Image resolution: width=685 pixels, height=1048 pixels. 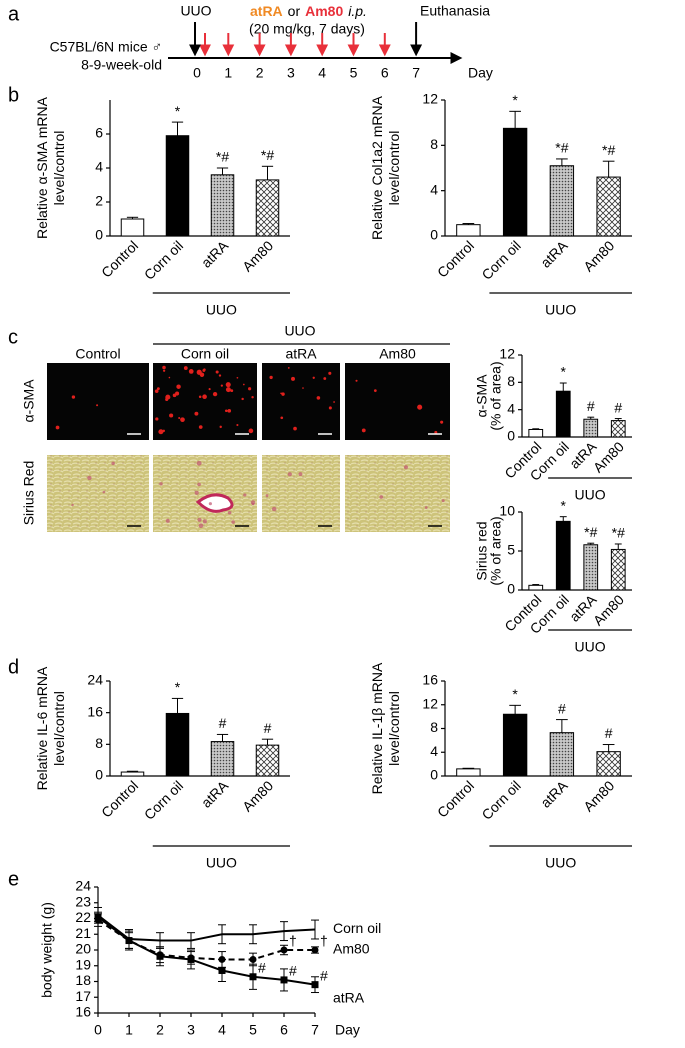 I want to click on fibrosis-area, so click(x=214, y=503).